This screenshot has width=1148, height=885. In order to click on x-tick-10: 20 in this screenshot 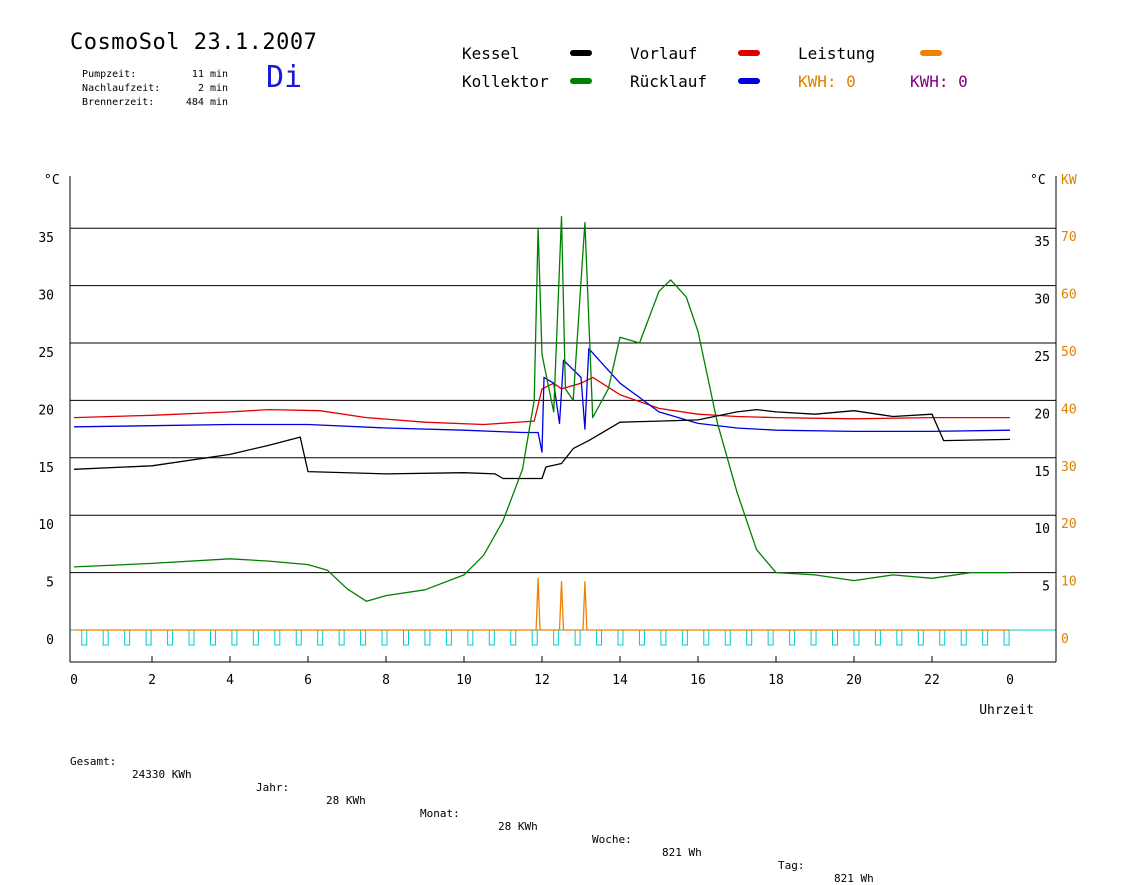, I will do `click(854, 680)`.